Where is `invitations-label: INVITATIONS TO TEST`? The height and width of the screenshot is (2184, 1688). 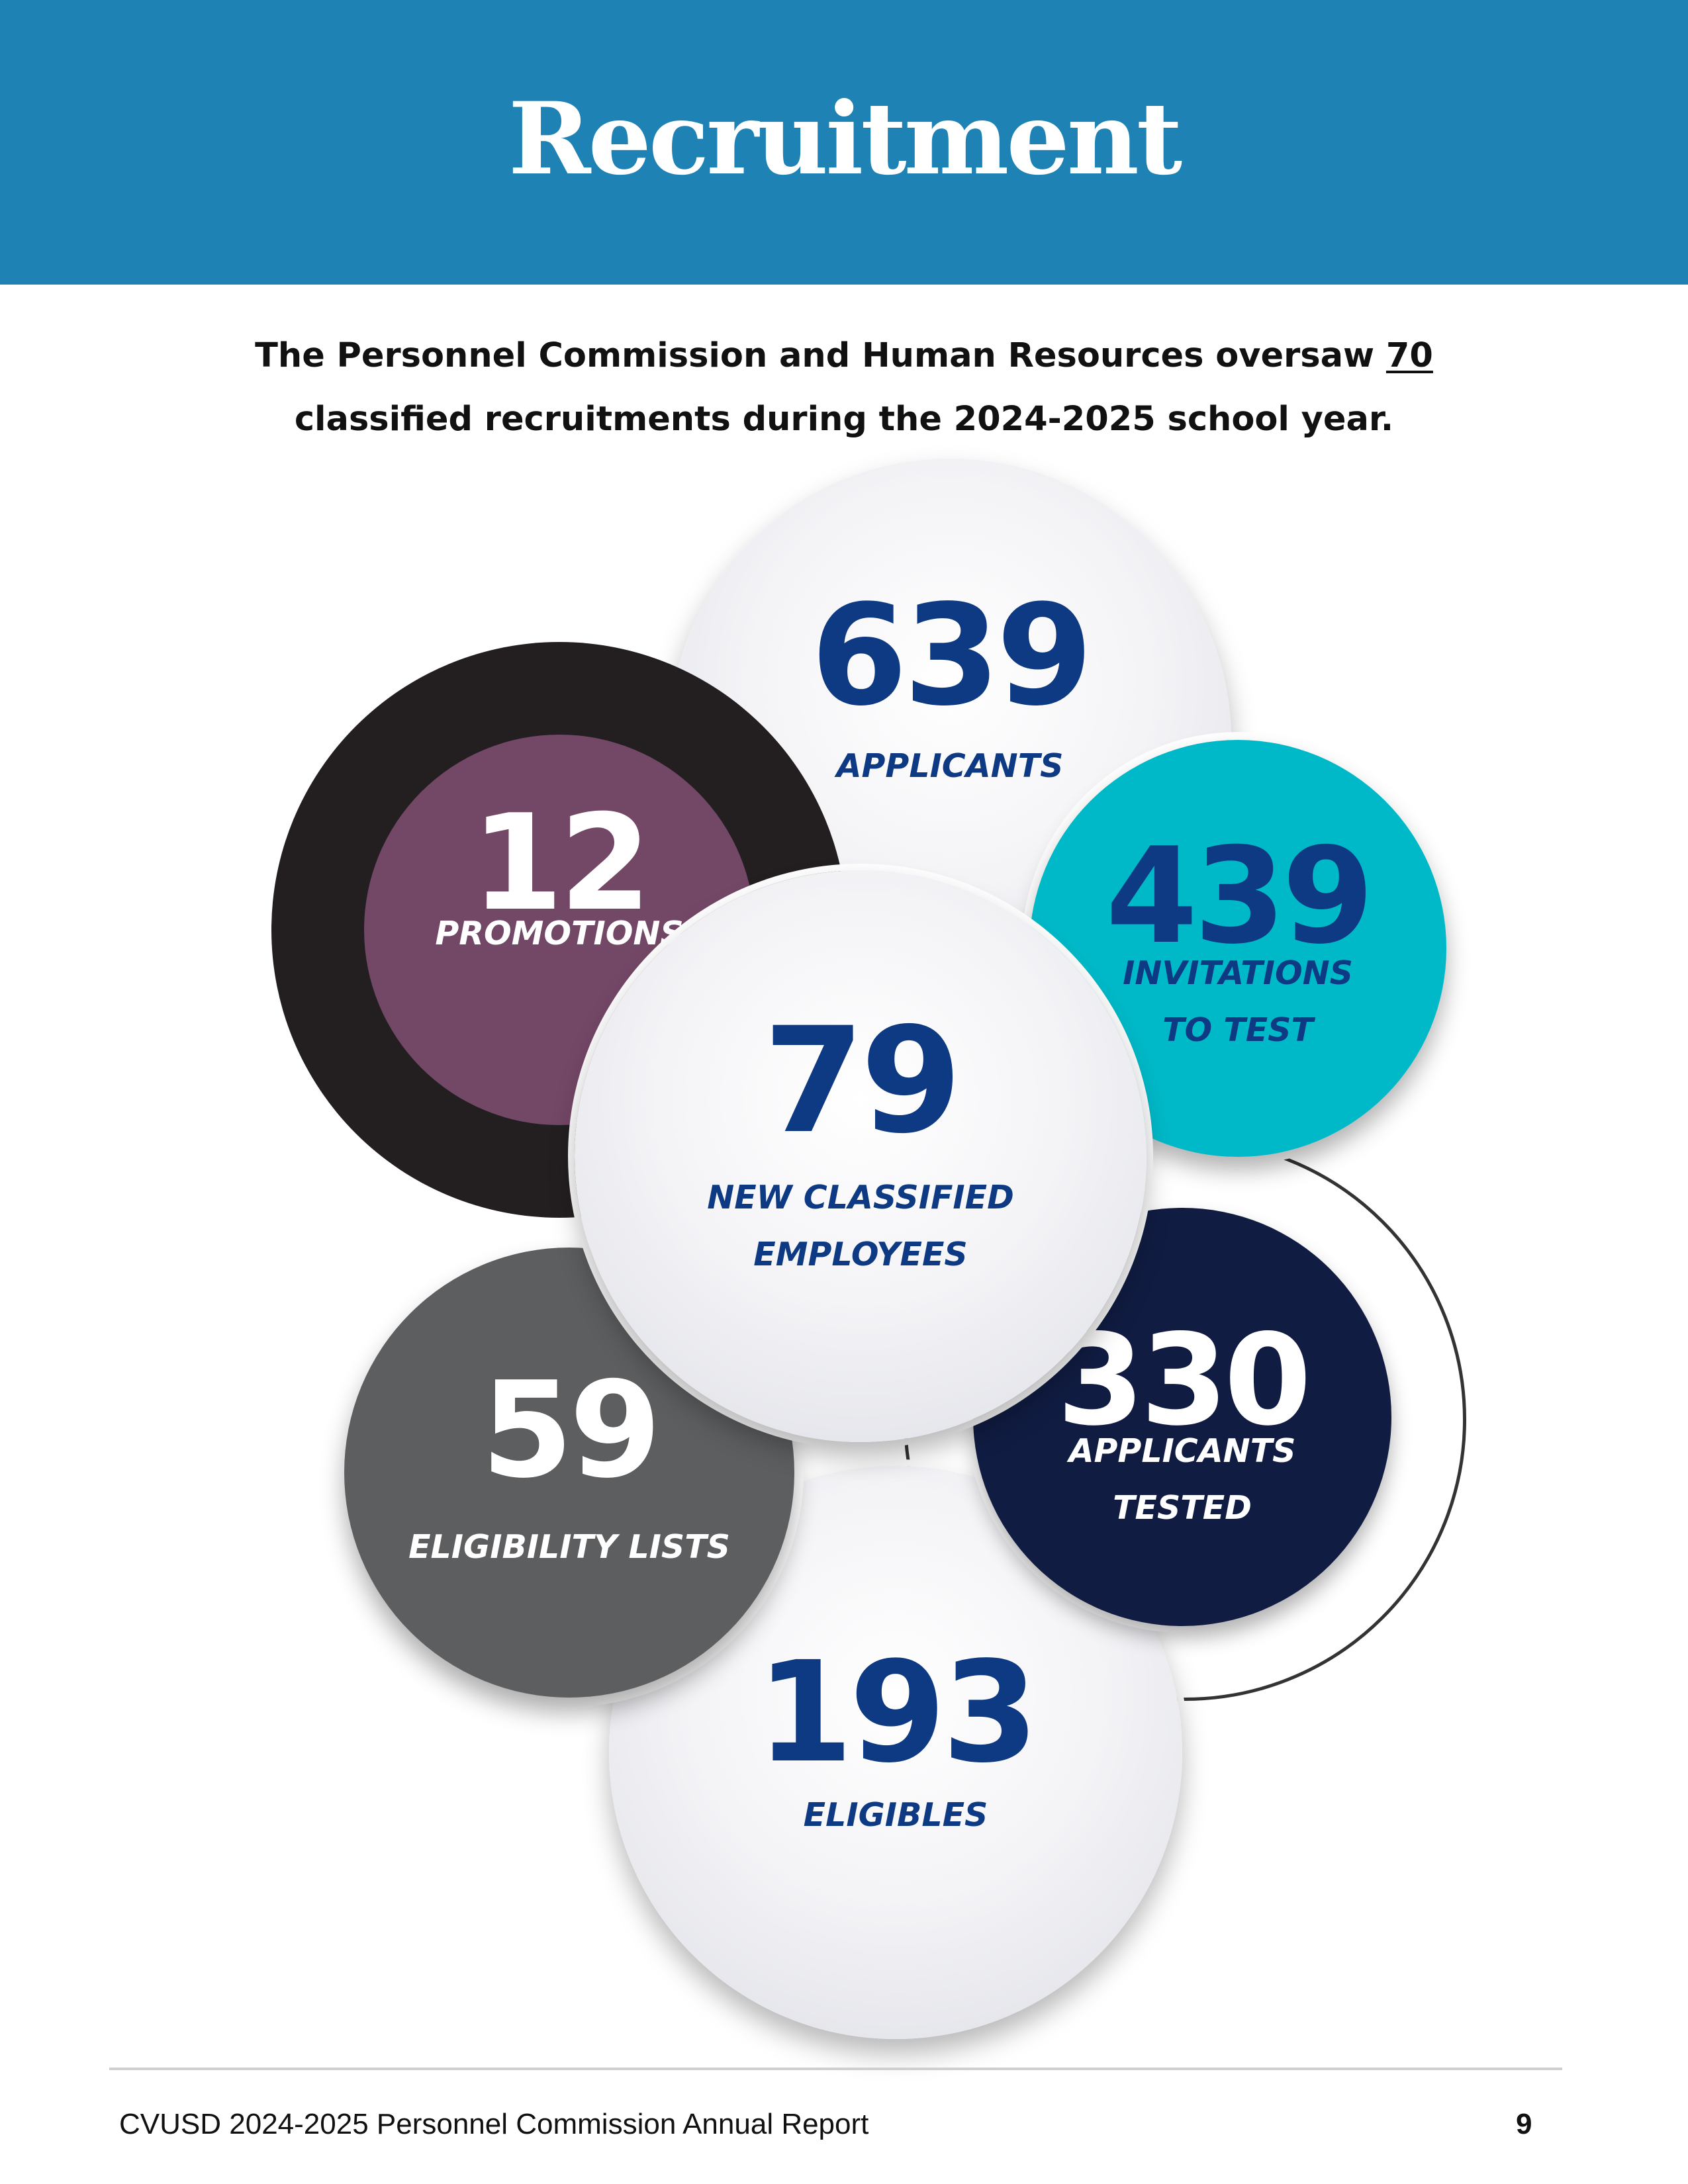
invitations-label: INVITATIONS TO TEST is located at coordinates (1237, 1002).